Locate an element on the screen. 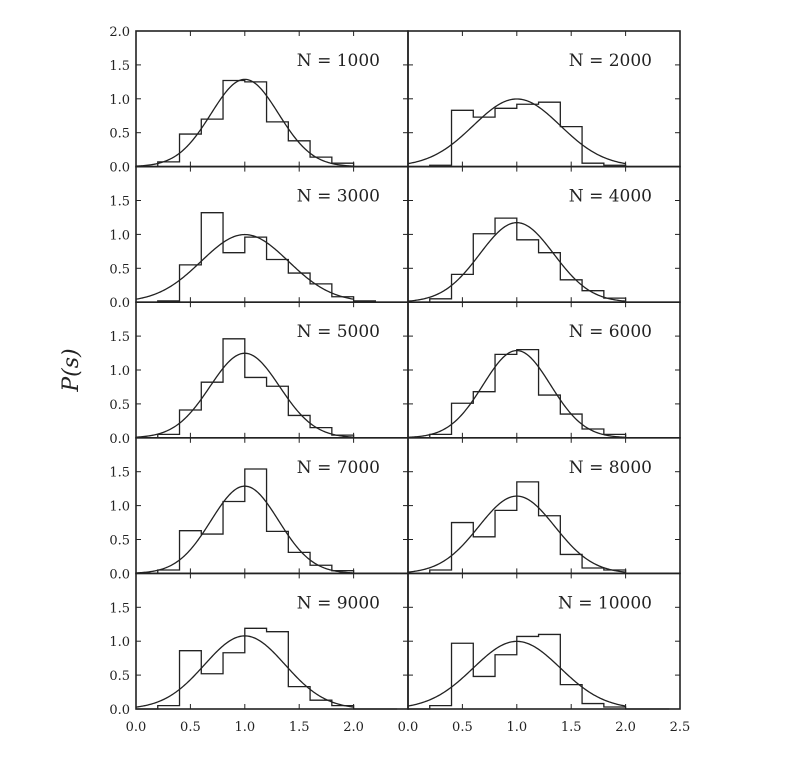 The height and width of the screenshot is (761, 810). panel-7: 0.0 0.5 1.0 1.5 N = 7000 is located at coordinates (259, 509).